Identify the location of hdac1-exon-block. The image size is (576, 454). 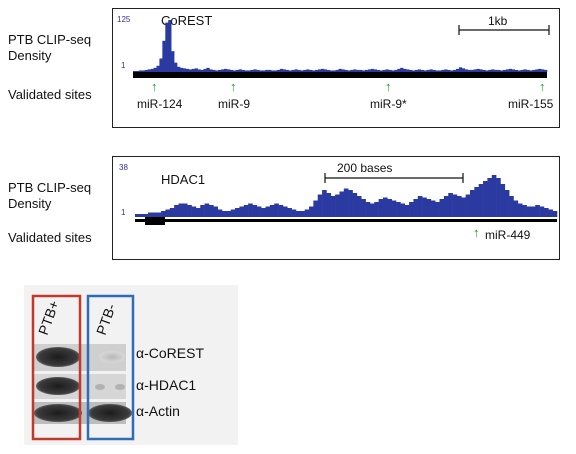
(155, 221).